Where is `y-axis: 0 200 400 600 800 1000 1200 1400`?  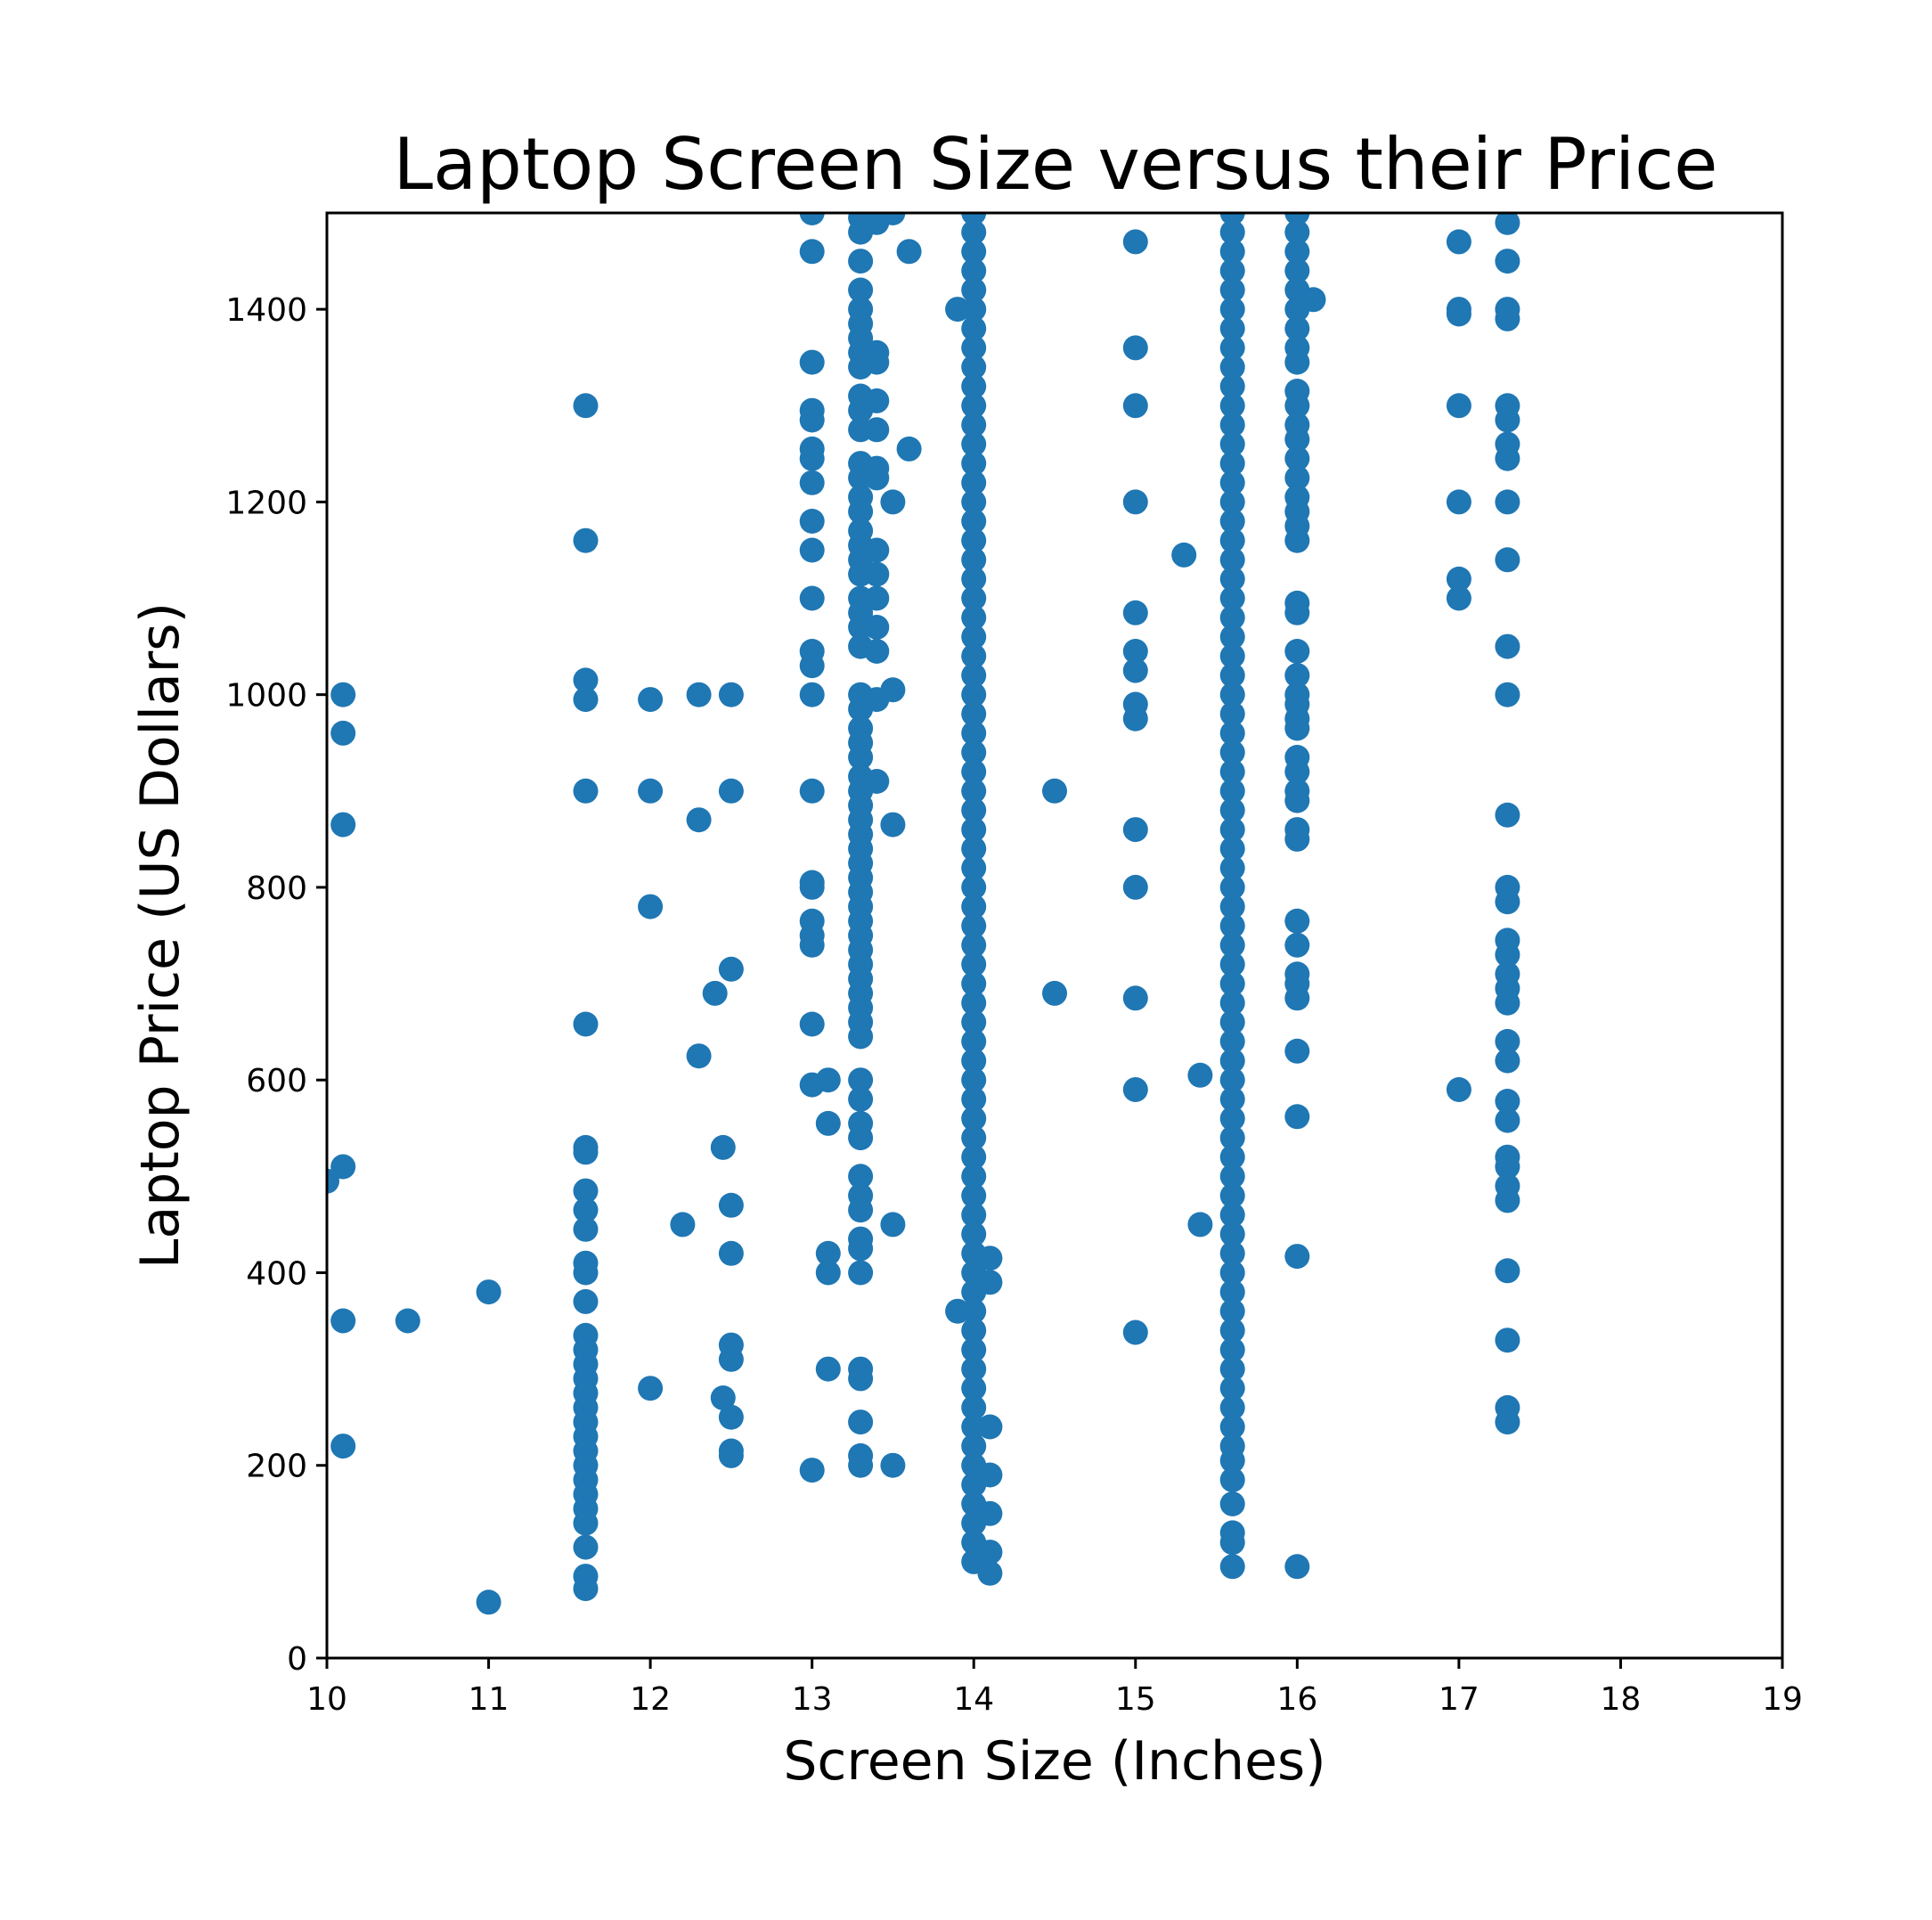 y-axis: 0 200 400 600 800 1000 1200 1400 is located at coordinates (276, 985).